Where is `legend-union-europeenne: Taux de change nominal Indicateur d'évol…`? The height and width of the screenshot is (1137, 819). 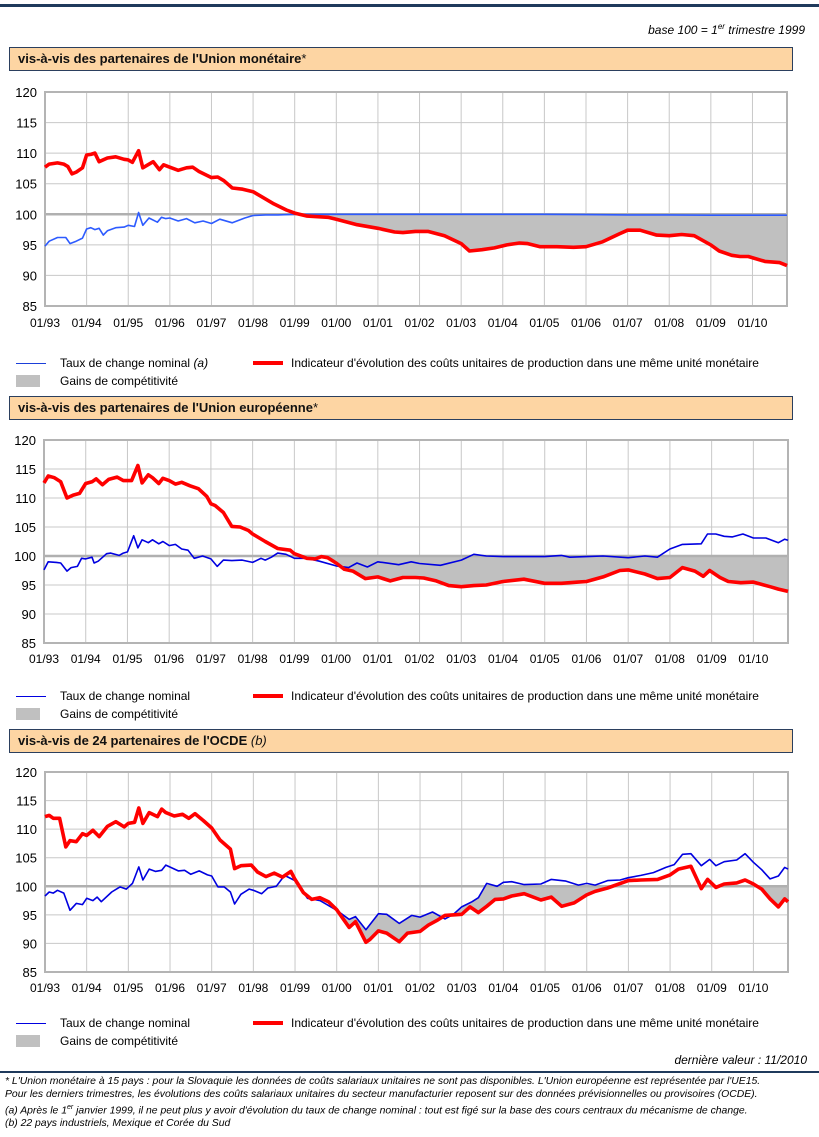
legend-union-europeenne: Taux de change nominal Indicateur d'évol… is located at coordinates (409, 706).